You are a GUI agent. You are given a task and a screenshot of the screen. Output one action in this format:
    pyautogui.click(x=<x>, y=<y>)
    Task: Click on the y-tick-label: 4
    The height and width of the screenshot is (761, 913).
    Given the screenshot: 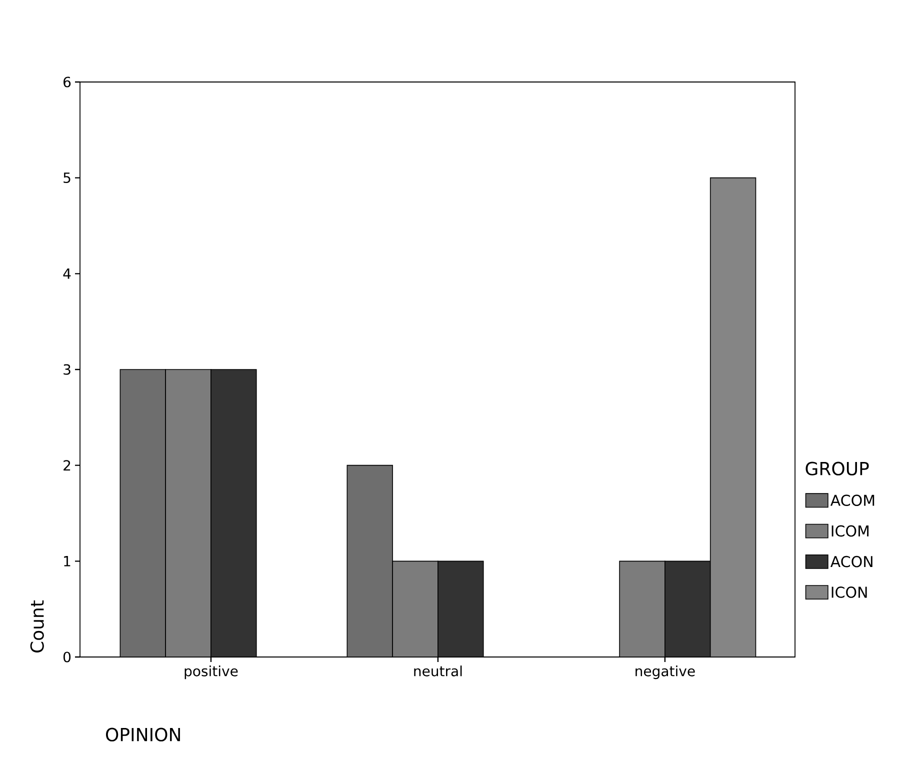 What is the action you would take?
    pyautogui.click(x=67, y=273)
    